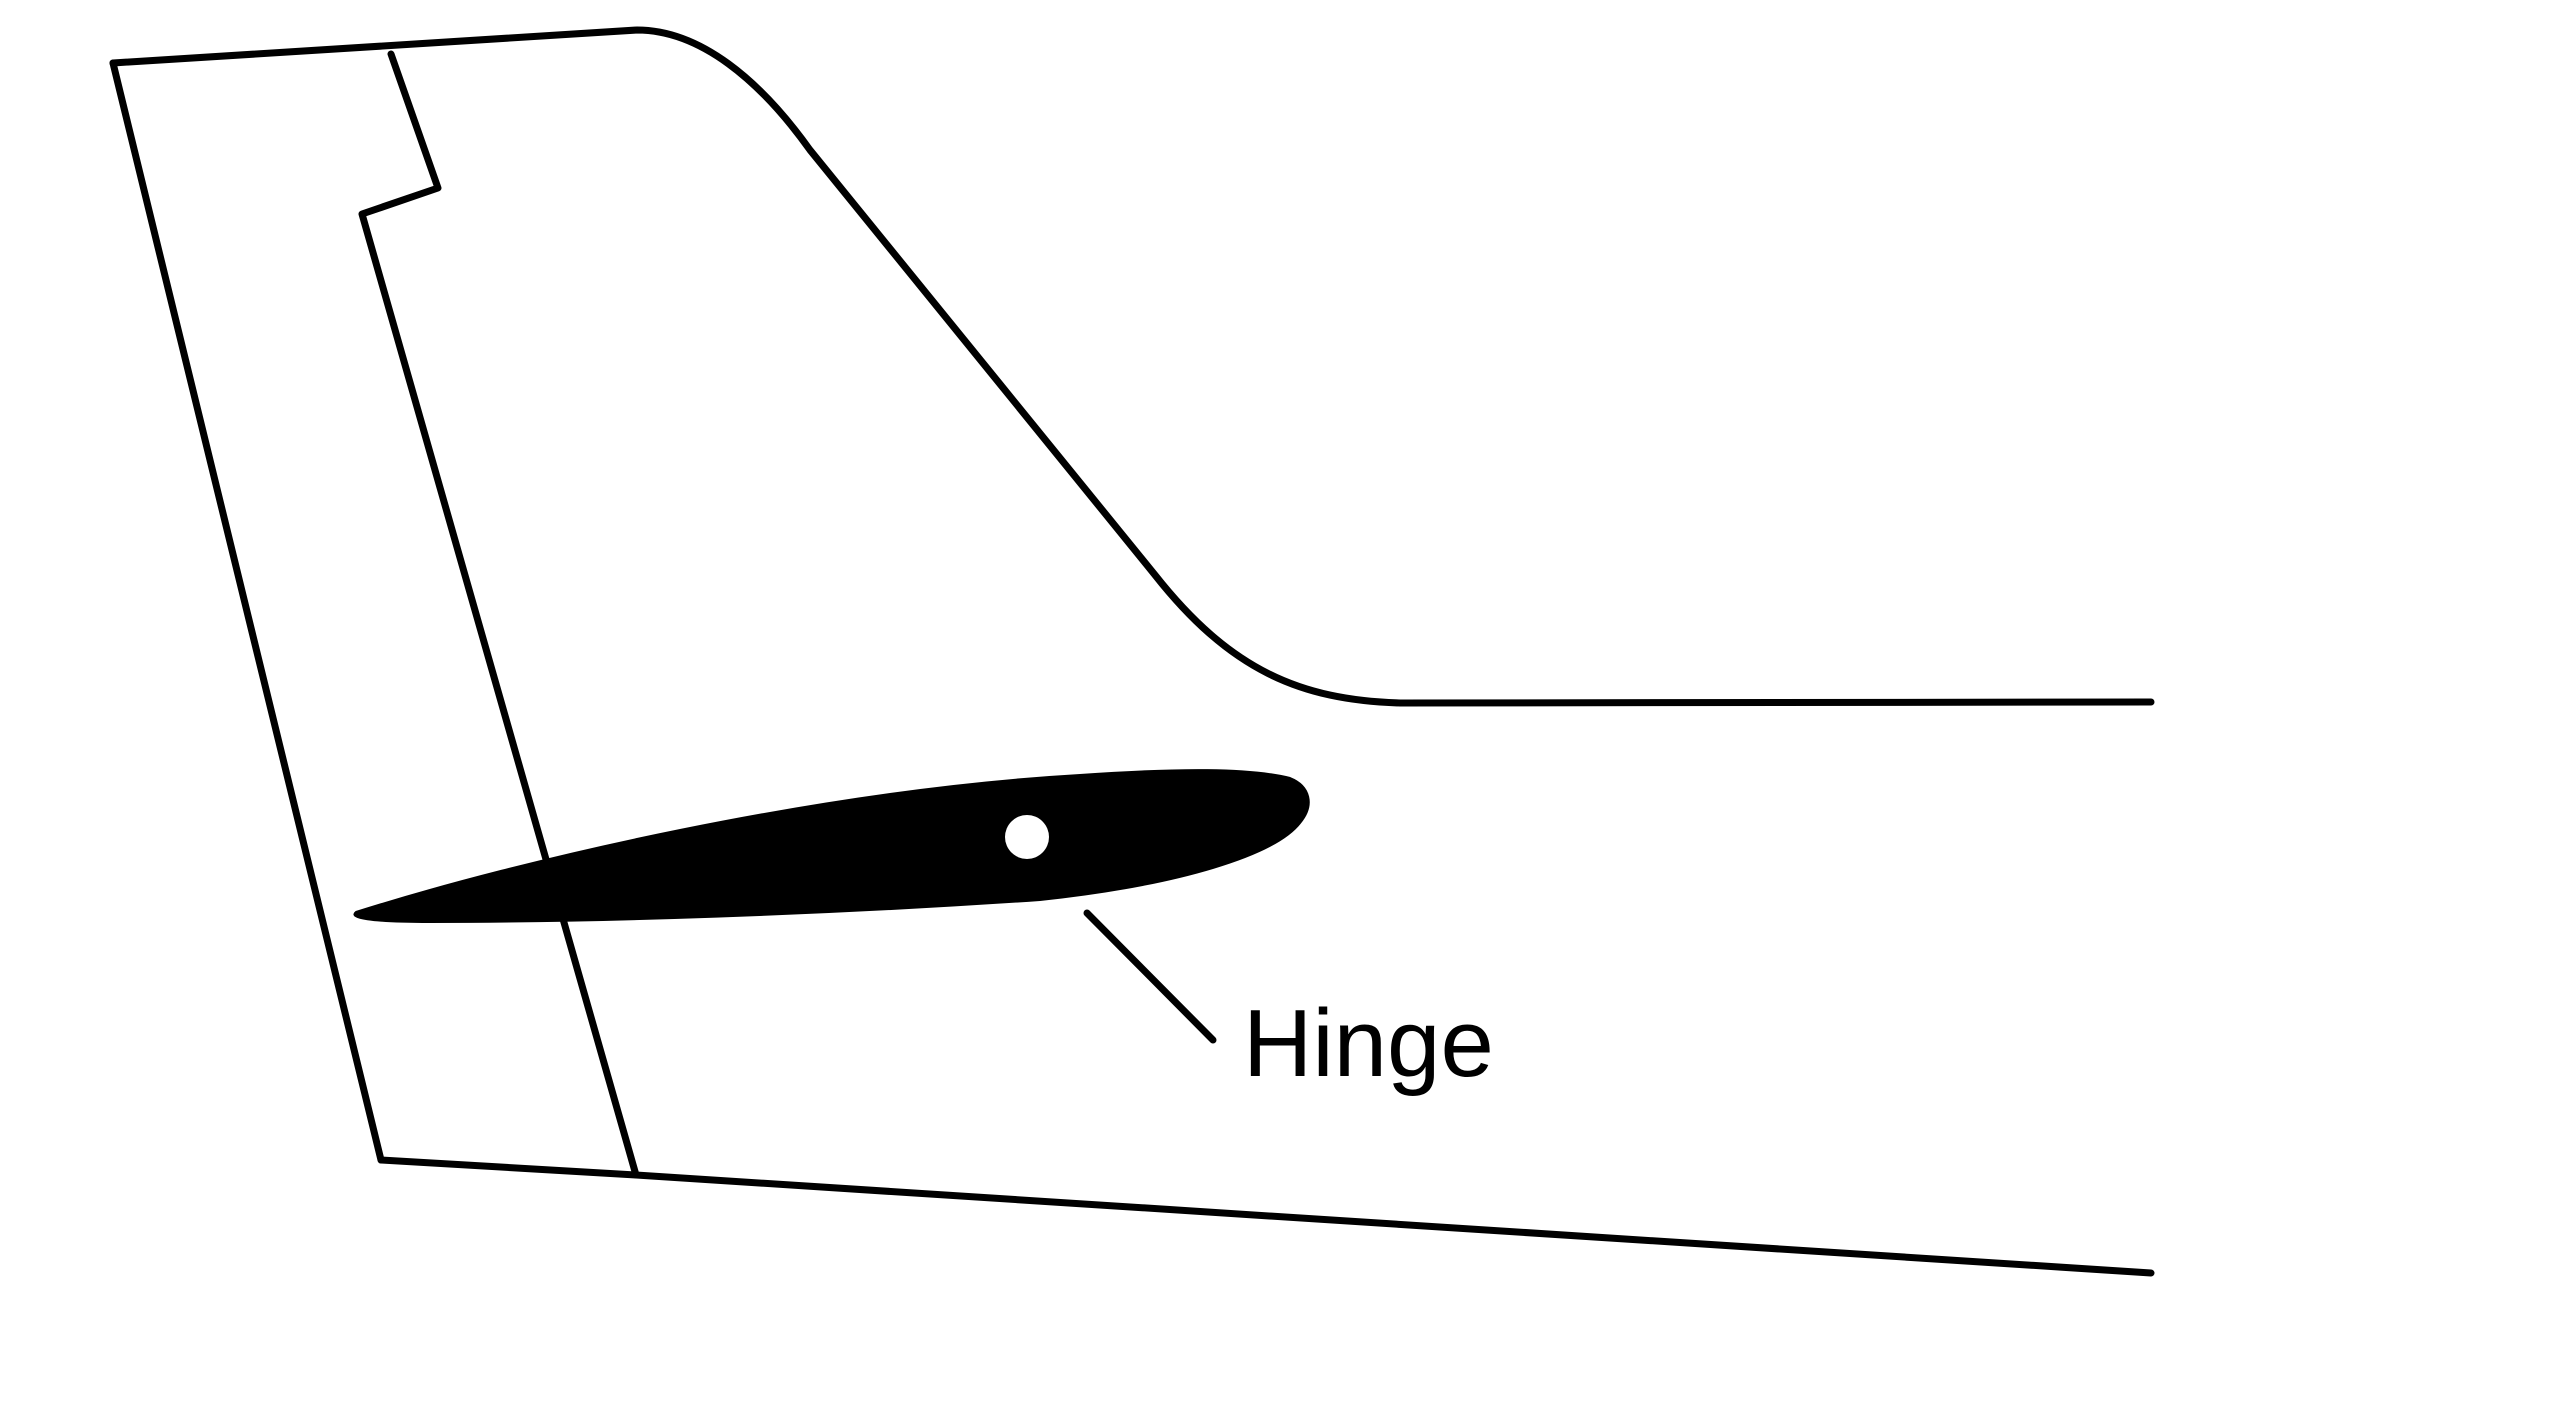 This screenshot has width=2553, height=1401. What do you see at coordinates (1150, 976) in the screenshot?
I see `hinge-leader-line` at bounding box center [1150, 976].